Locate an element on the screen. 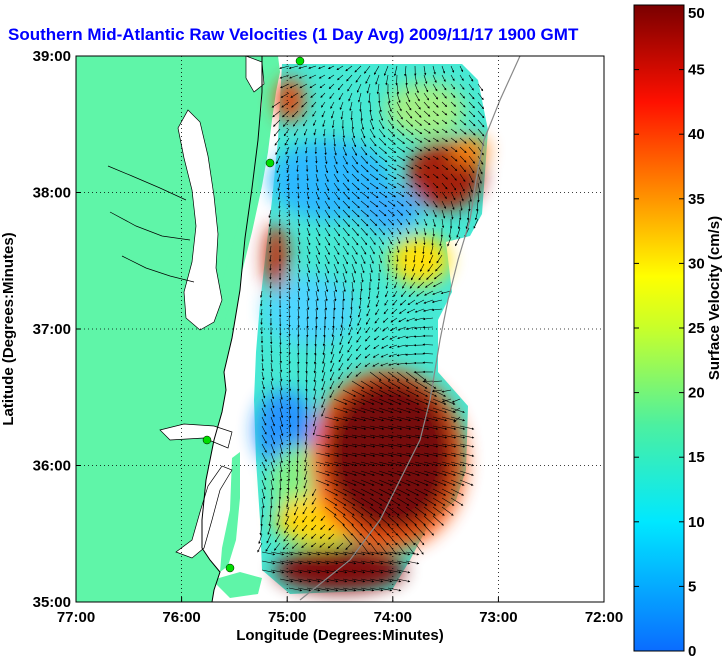  x-tick-label: 73:00 is located at coordinates (498, 617).